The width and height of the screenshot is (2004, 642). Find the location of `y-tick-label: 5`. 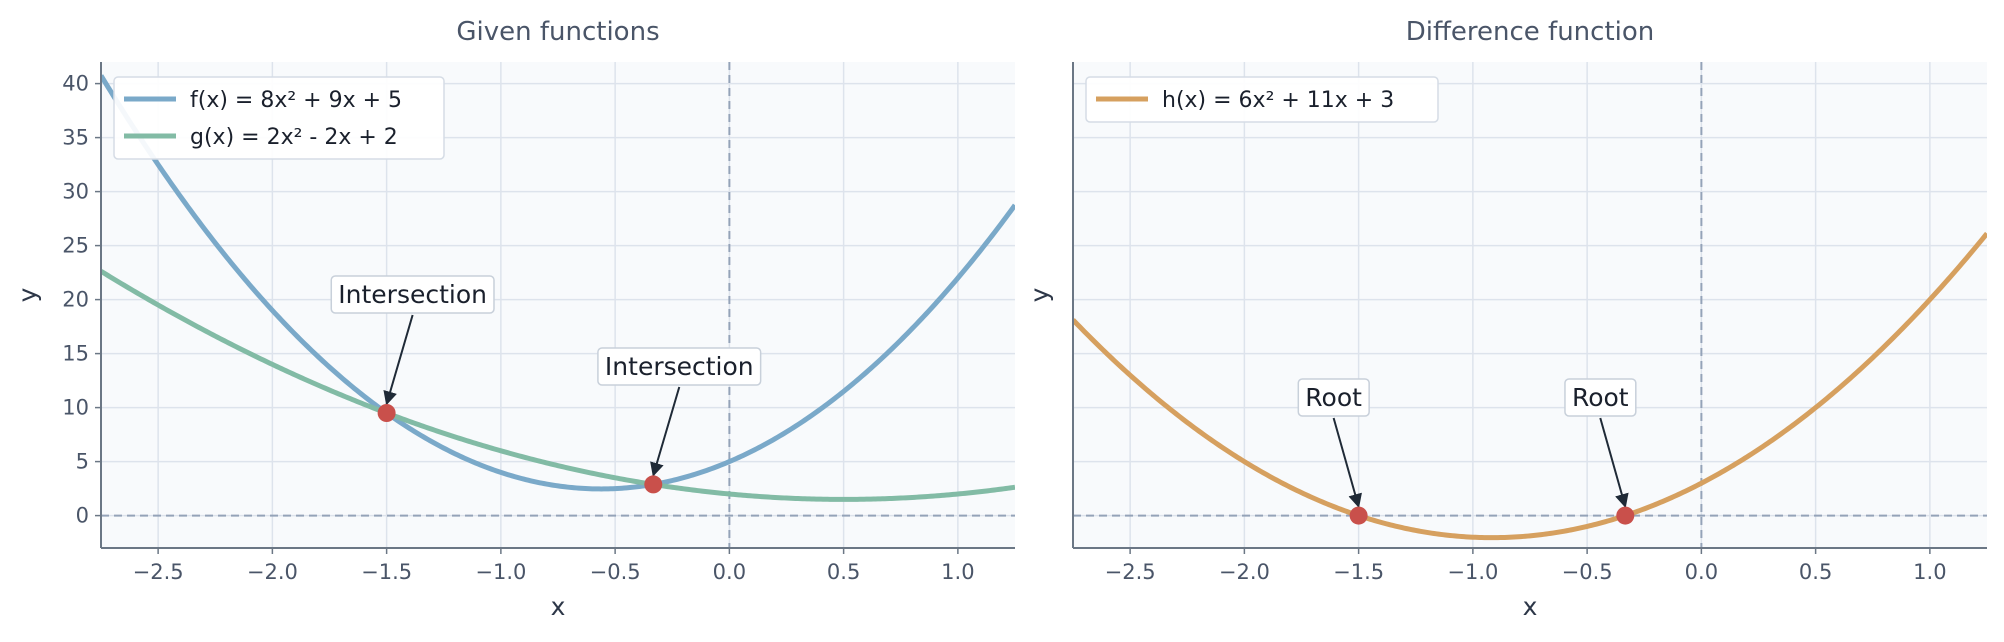

y-tick-label: 5 is located at coordinates (82, 462).